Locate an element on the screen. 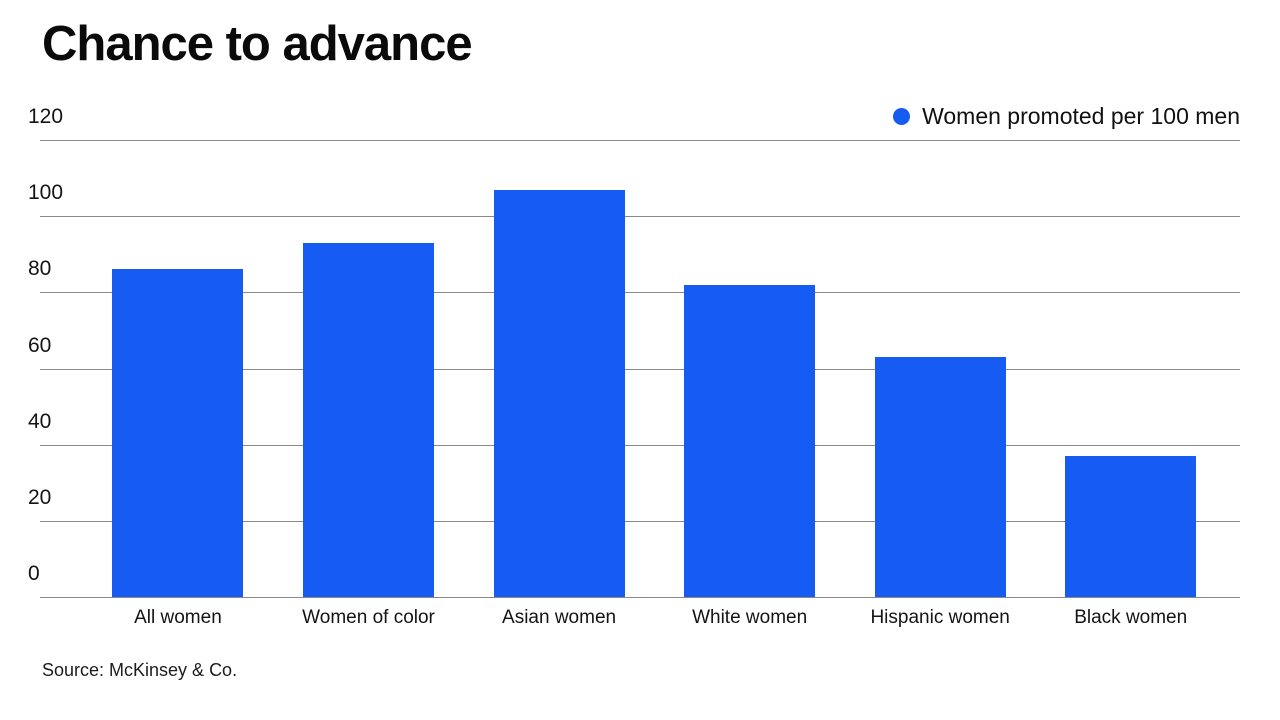 The image size is (1280, 720). y-tick-label-100: 100 is located at coordinates (46, 193).